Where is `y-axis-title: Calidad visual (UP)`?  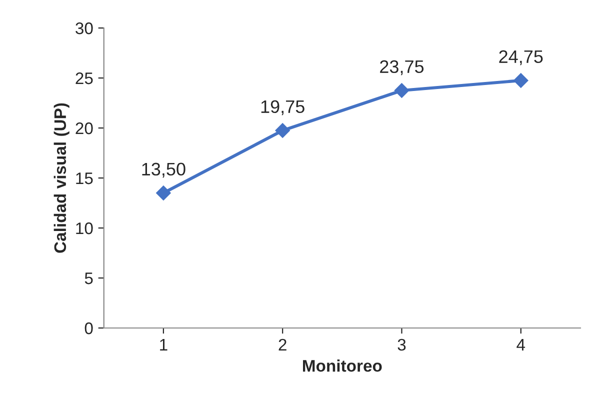 y-axis-title: Calidad visual (UP) is located at coordinates (62, 178).